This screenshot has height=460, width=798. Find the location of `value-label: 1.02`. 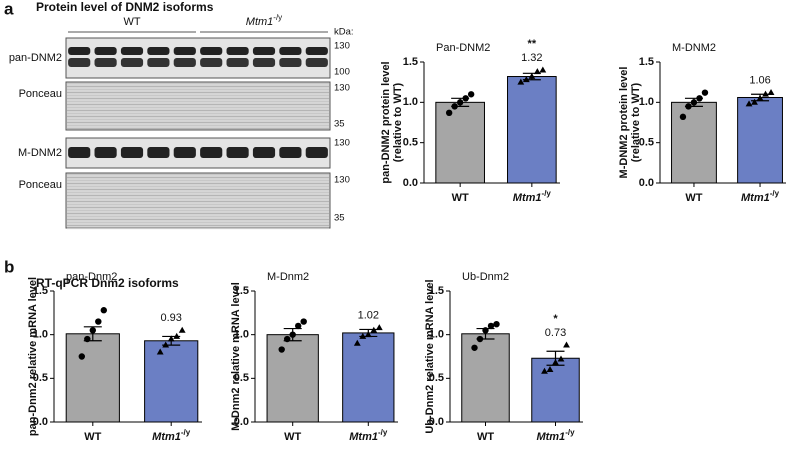

value-label: 1.02 is located at coordinates (368, 316).